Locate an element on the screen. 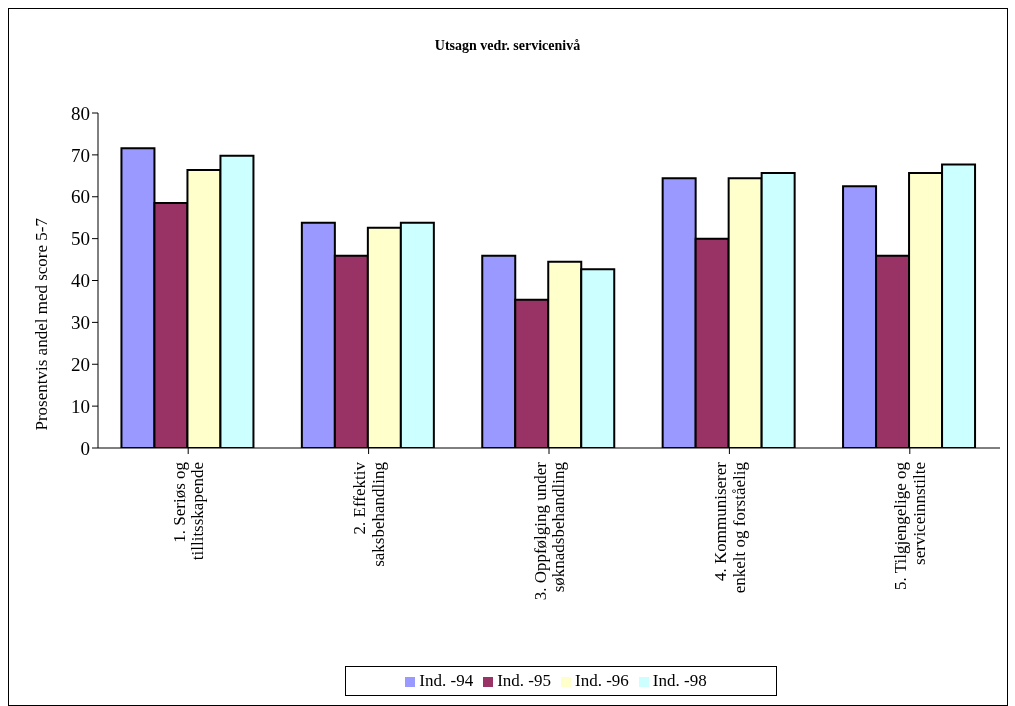 This screenshot has height=706, width=1015. legend-label: Ind. -96 is located at coordinates (602, 680).